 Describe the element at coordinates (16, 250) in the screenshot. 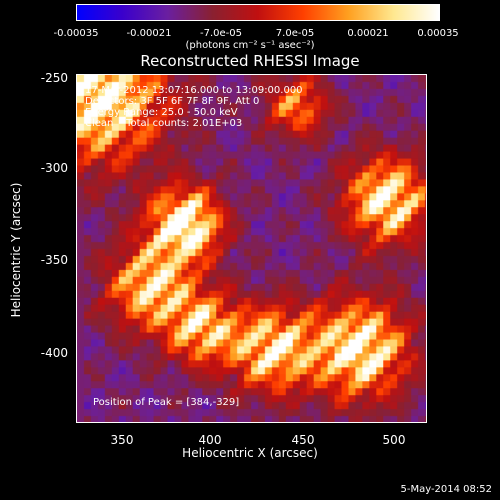

I see `y-axis-label: Heliocentric Y (arcsec)` at that location.